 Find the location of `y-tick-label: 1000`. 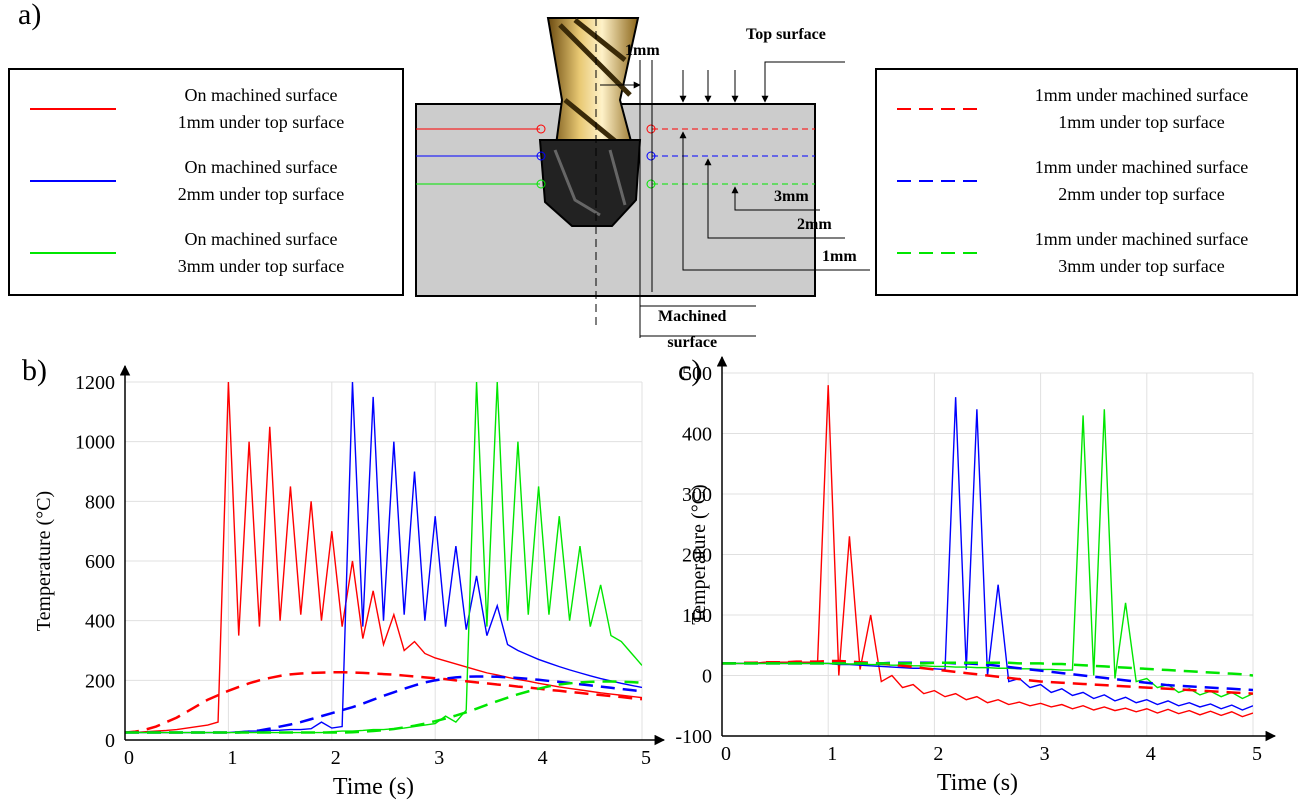

y-tick-label: 1000 is located at coordinates (95, 443).